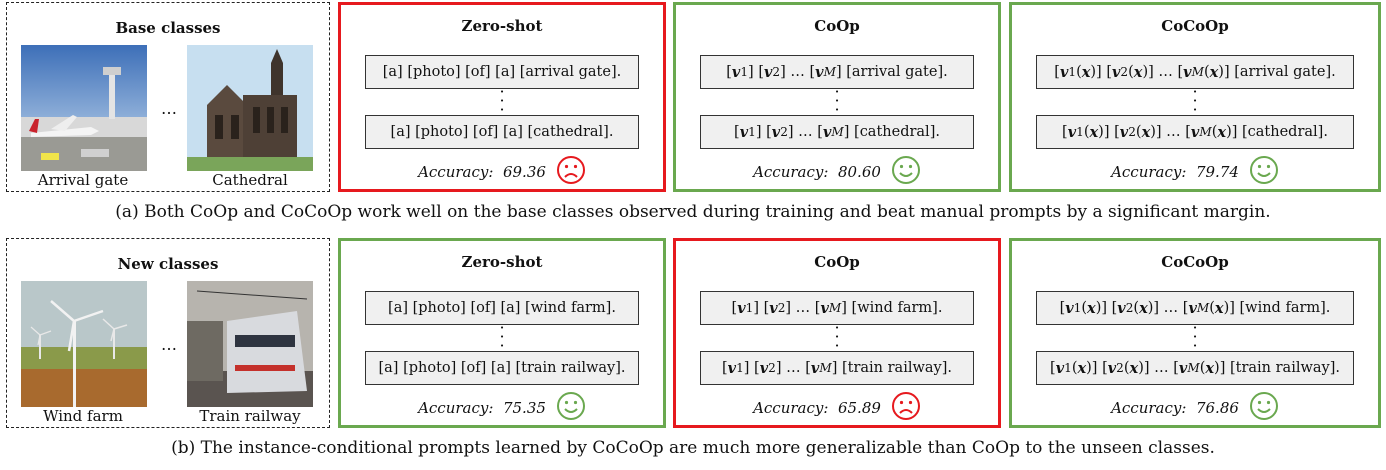  I want to click on accuracy-line: Accuracy: 76.86, so click(1195, 408).